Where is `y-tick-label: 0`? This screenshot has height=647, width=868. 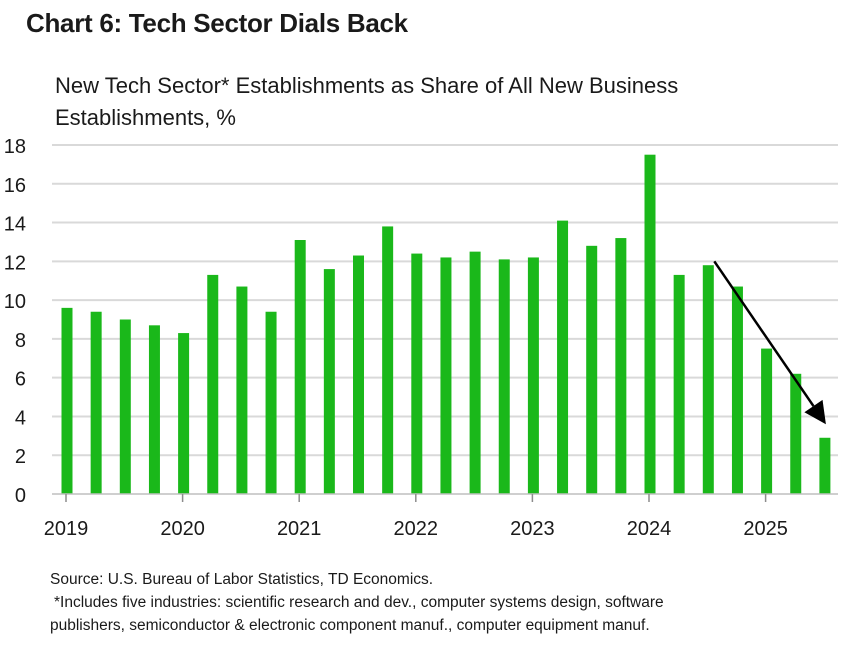
y-tick-label: 0 is located at coordinates (20, 496).